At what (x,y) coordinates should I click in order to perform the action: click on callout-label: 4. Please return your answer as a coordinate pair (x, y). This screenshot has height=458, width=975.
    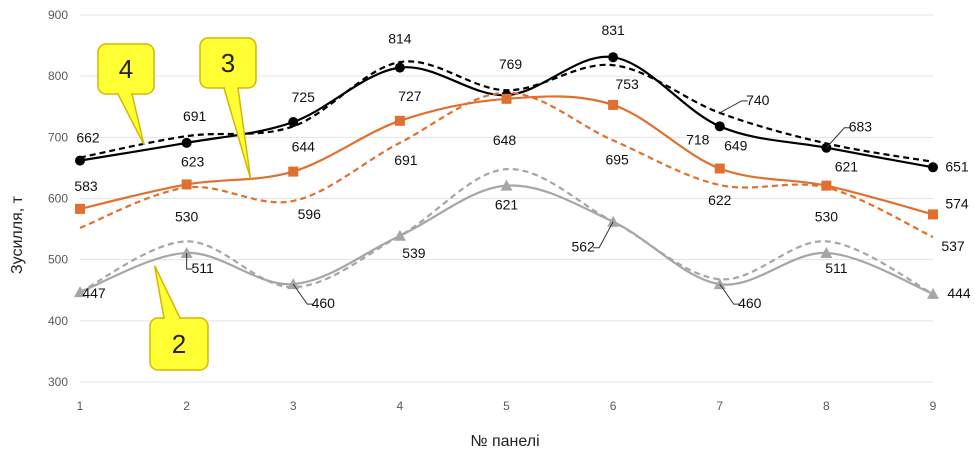
    Looking at the image, I should click on (126, 69).